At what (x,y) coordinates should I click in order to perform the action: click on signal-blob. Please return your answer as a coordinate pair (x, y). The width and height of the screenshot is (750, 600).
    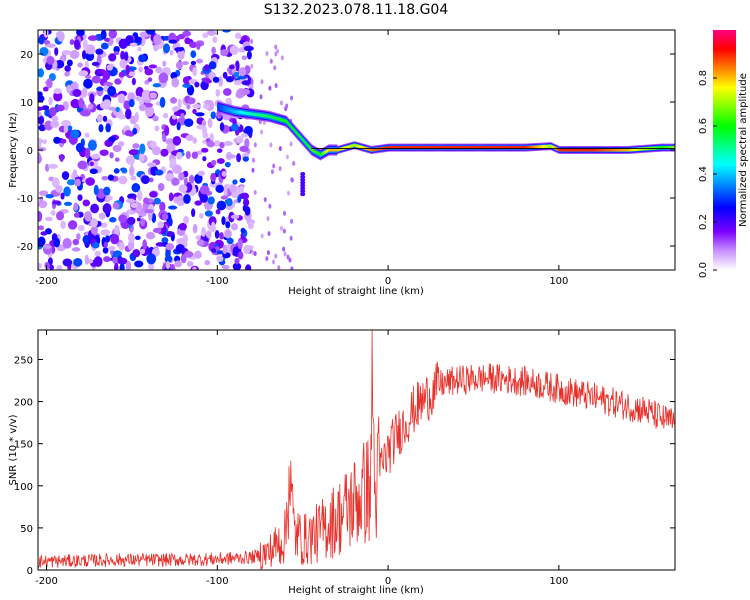
    Looking at the image, I should click on (303, 182).